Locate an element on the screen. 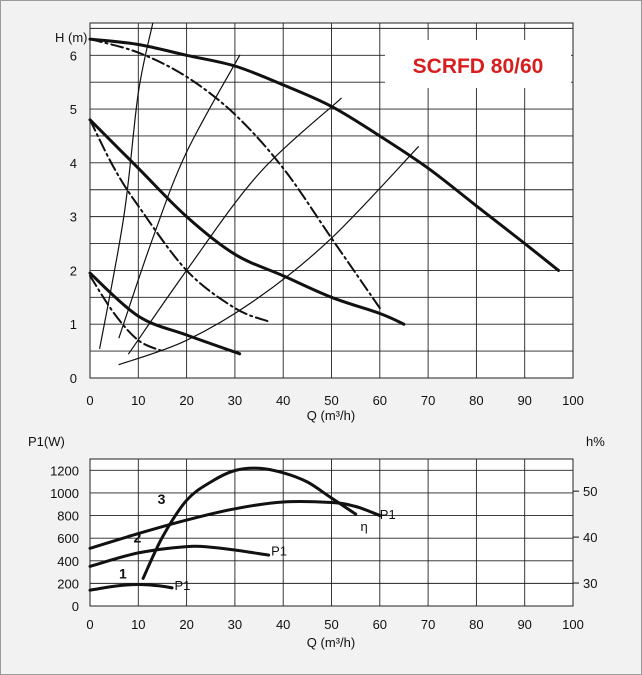 This screenshot has height=675, width=642. head-x-ticks: 0 10 20 30 40 50 60 70 80 90 100 is located at coordinates (334, 400).